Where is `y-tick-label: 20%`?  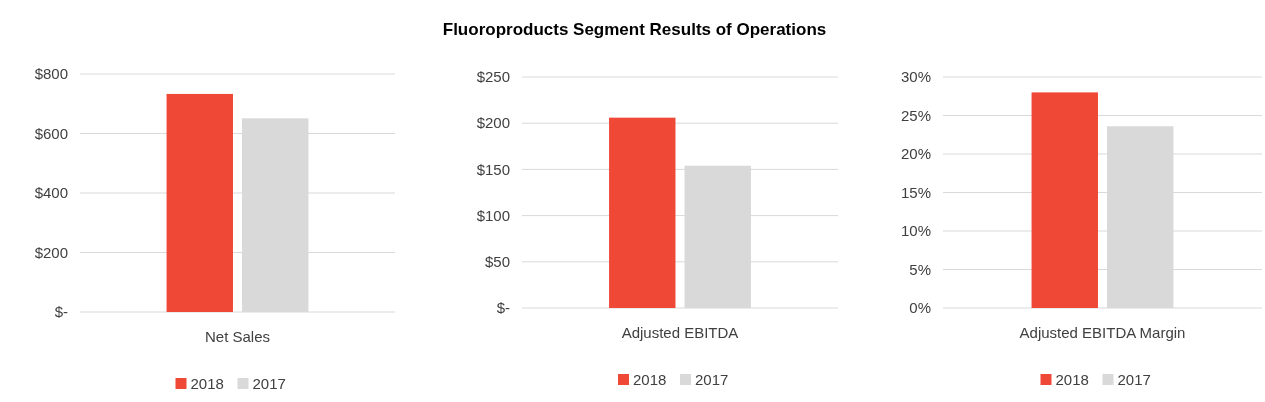
y-tick-label: 20% is located at coordinates (915, 154).